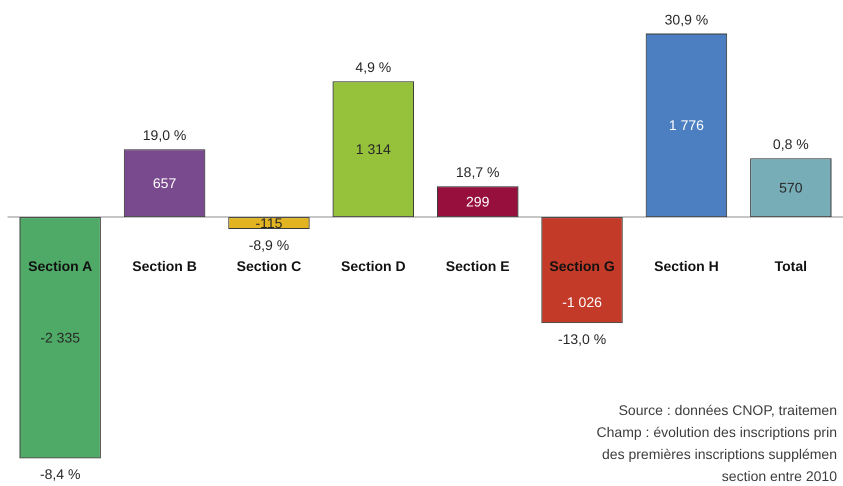  Describe the element at coordinates (791, 266) in the screenshot. I see `x-tick-label: Total` at that location.